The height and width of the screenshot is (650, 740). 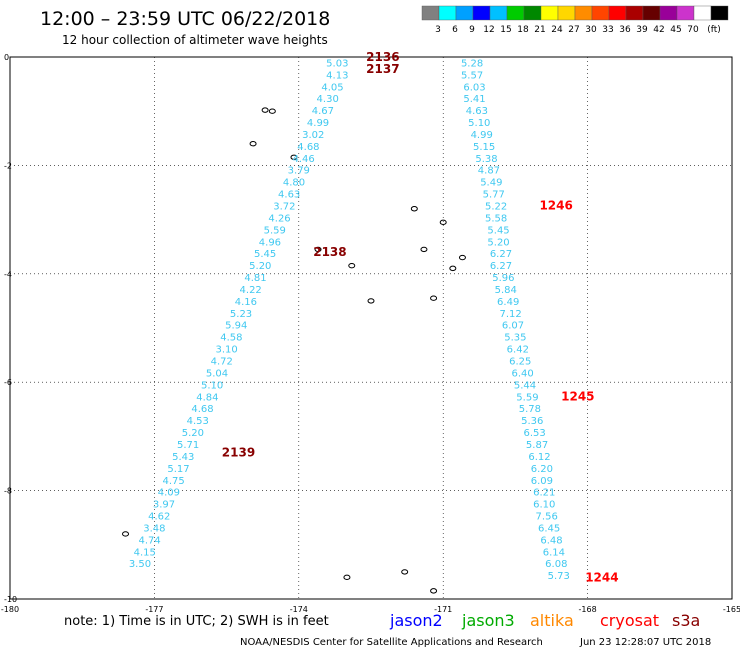 I want to click on wave-height-value: 4.75, so click(x=174, y=481).